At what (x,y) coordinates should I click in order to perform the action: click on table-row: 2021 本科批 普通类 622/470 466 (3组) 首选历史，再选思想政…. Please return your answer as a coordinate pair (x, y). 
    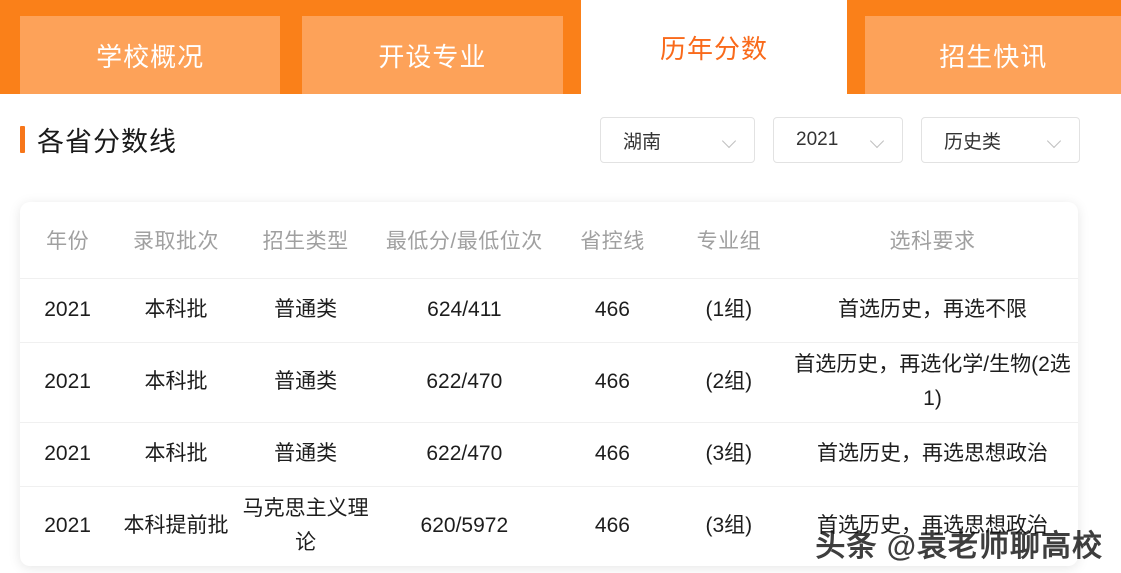
    Looking at the image, I should click on (549, 454).